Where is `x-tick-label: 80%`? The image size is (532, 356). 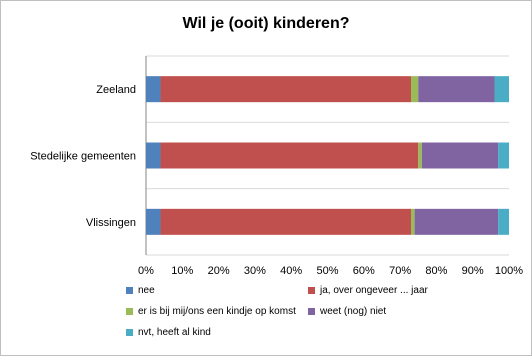
x-tick-label: 80% is located at coordinates (436, 271).